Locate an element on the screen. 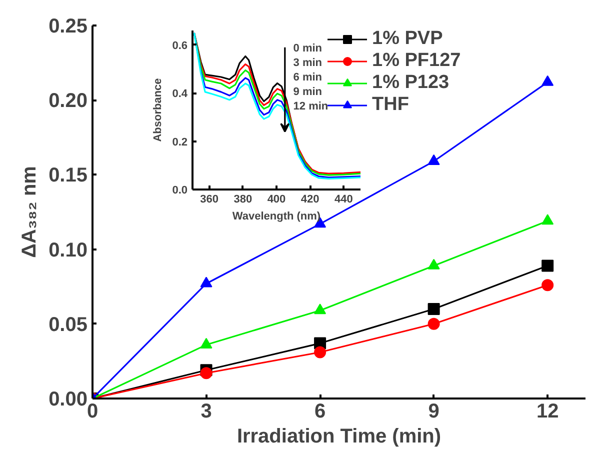 The height and width of the screenshot is (458, 590). legend-label: 1% PVP is located at coordinates (407, 39).